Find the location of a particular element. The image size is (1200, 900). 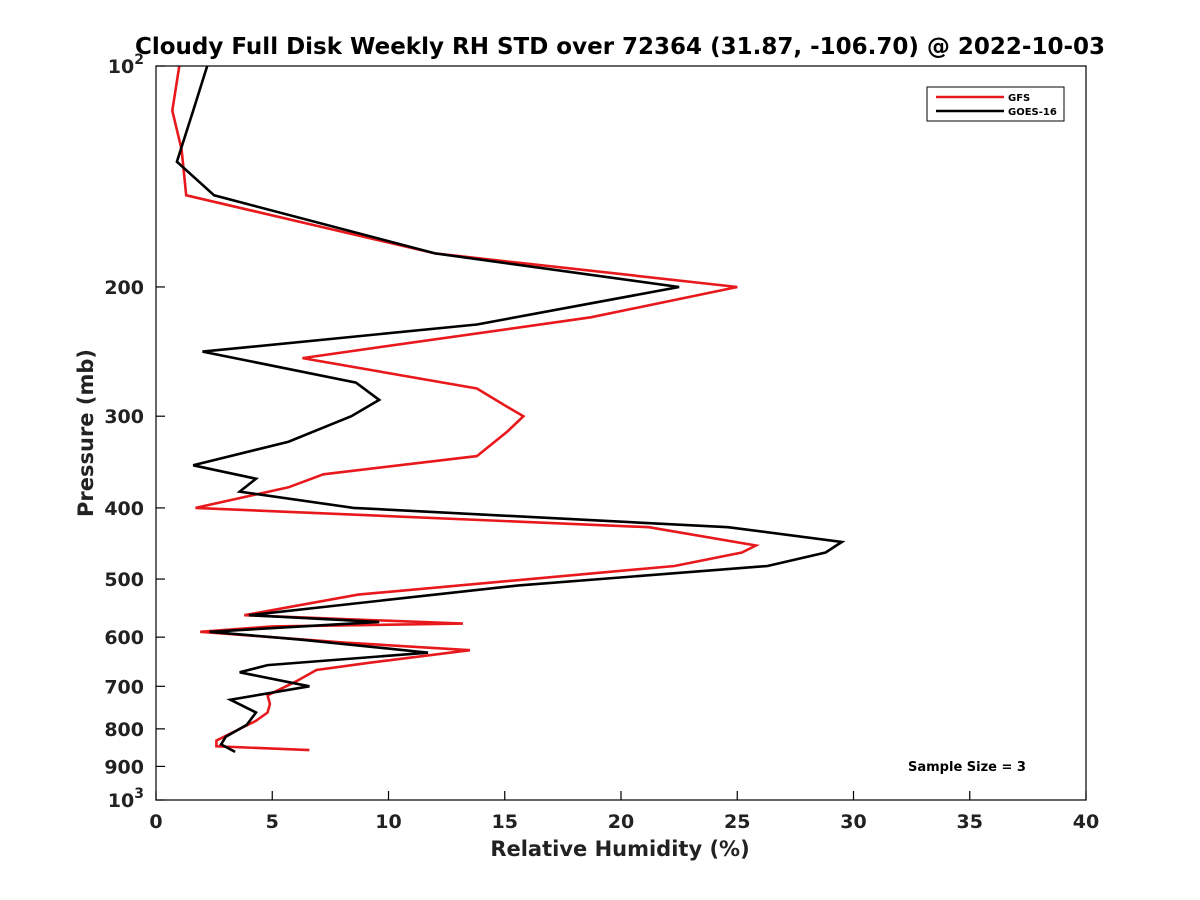

legend: GFS GOES-16 is located at coordinates (995, 104).